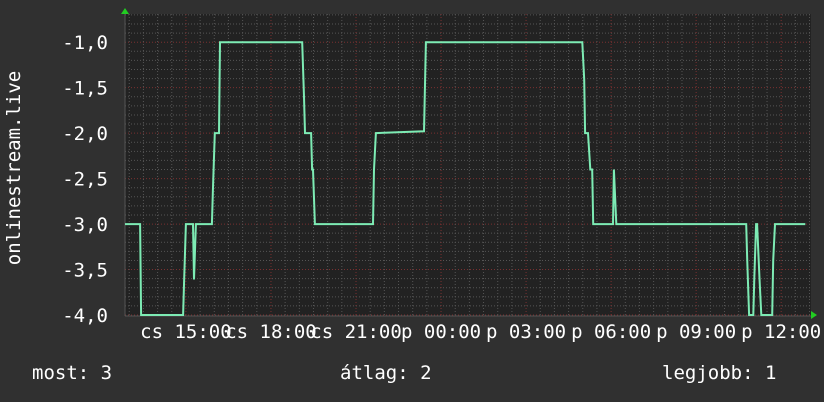 Image resolution: width=824 pixels, height=402 pixels. I want to click on legend-current: most: 3, so click(72, 373).